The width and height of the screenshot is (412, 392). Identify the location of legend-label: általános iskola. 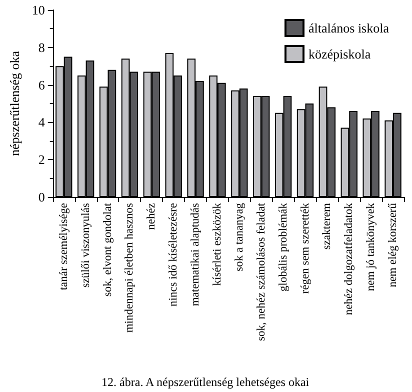
(349, 28).